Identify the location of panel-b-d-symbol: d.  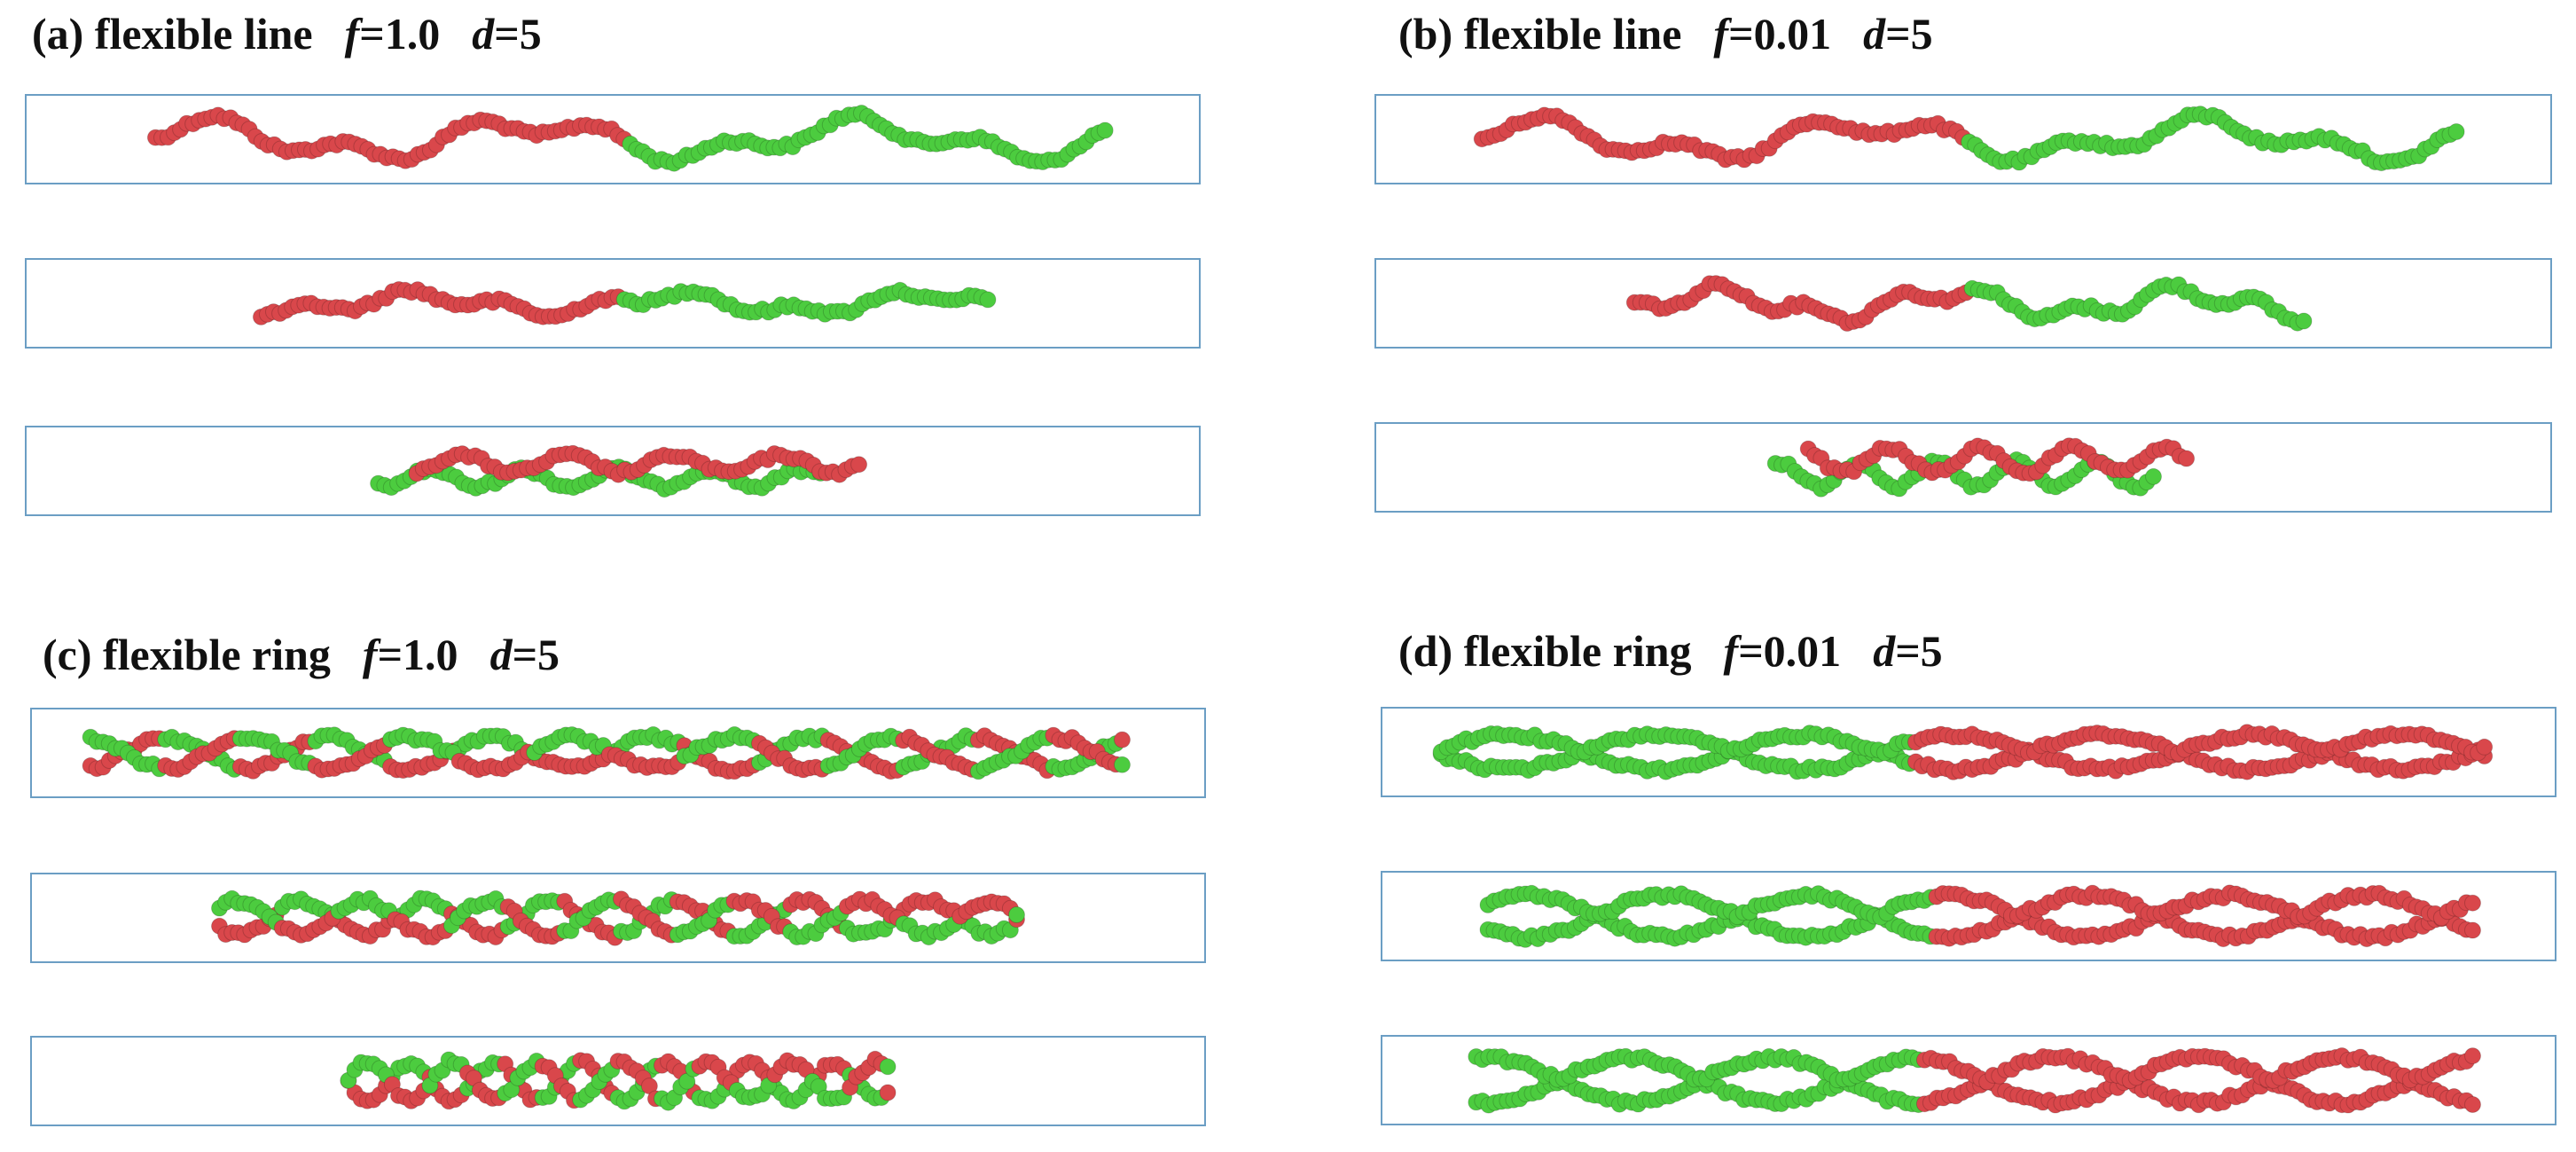
(1874, 34).